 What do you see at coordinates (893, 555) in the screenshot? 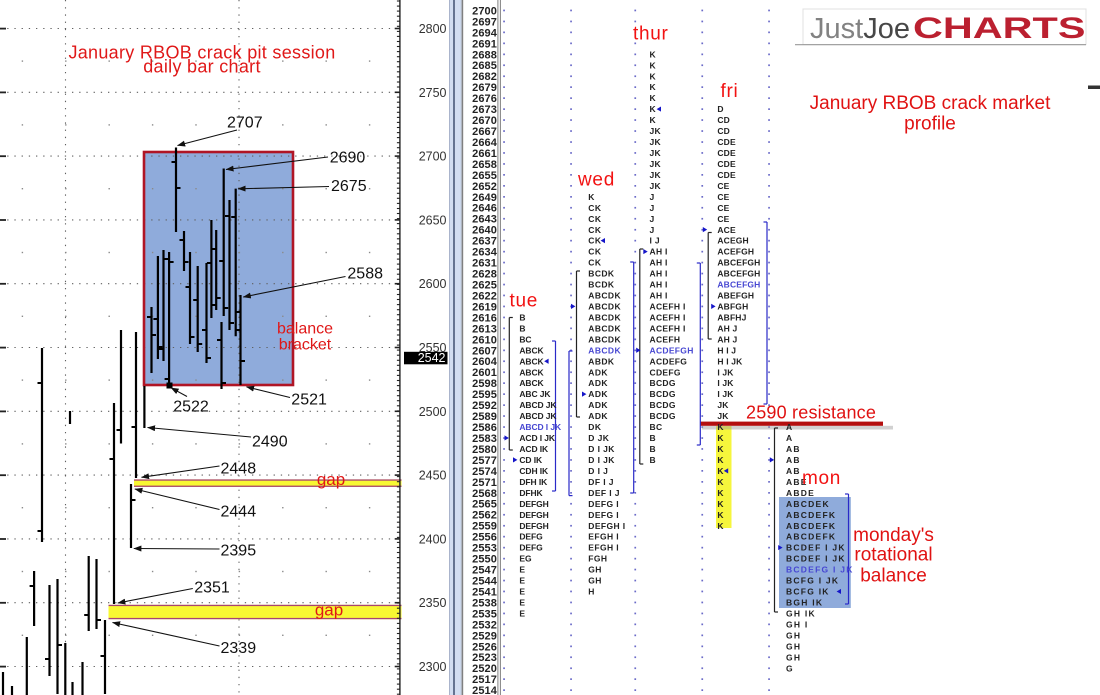
I see `svg-text: rotational` at bounding box center [893, 555].